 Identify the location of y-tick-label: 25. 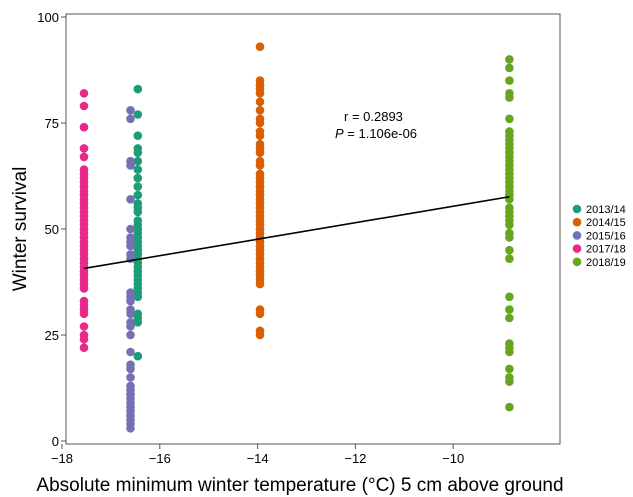
(52, 335).